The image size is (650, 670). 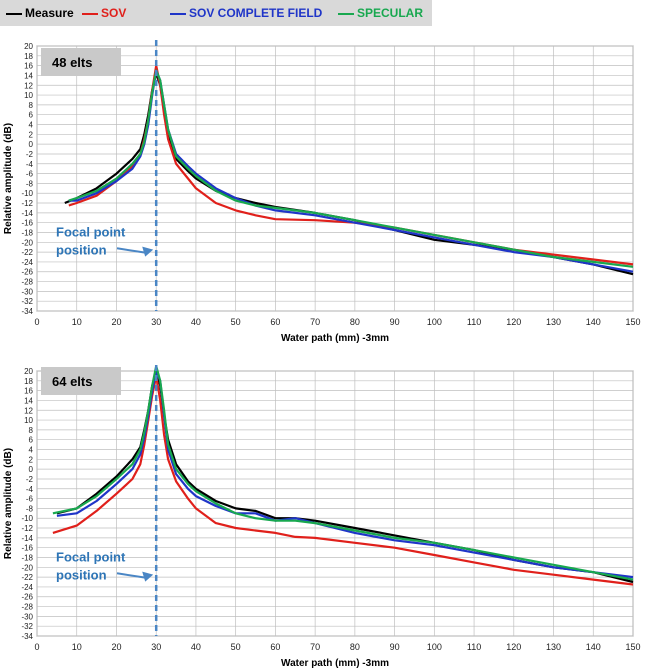 I want to click on y-tick-label: -10, so click(x=27, y=518).